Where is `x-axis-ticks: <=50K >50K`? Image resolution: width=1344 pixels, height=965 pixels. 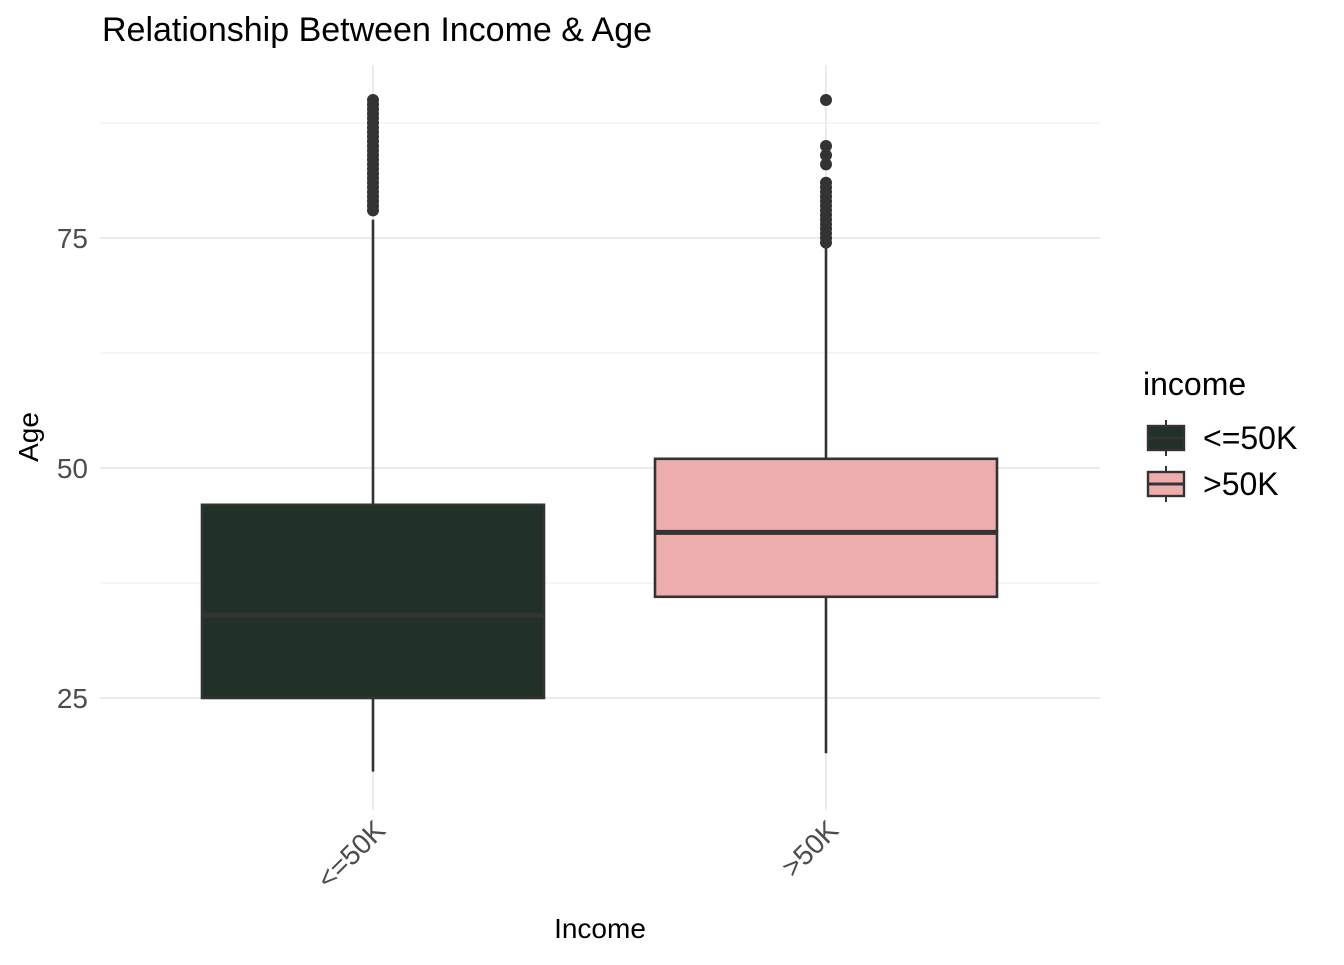
x-axis-ticks: <=50K >50K is located at coordinates (578, 854).